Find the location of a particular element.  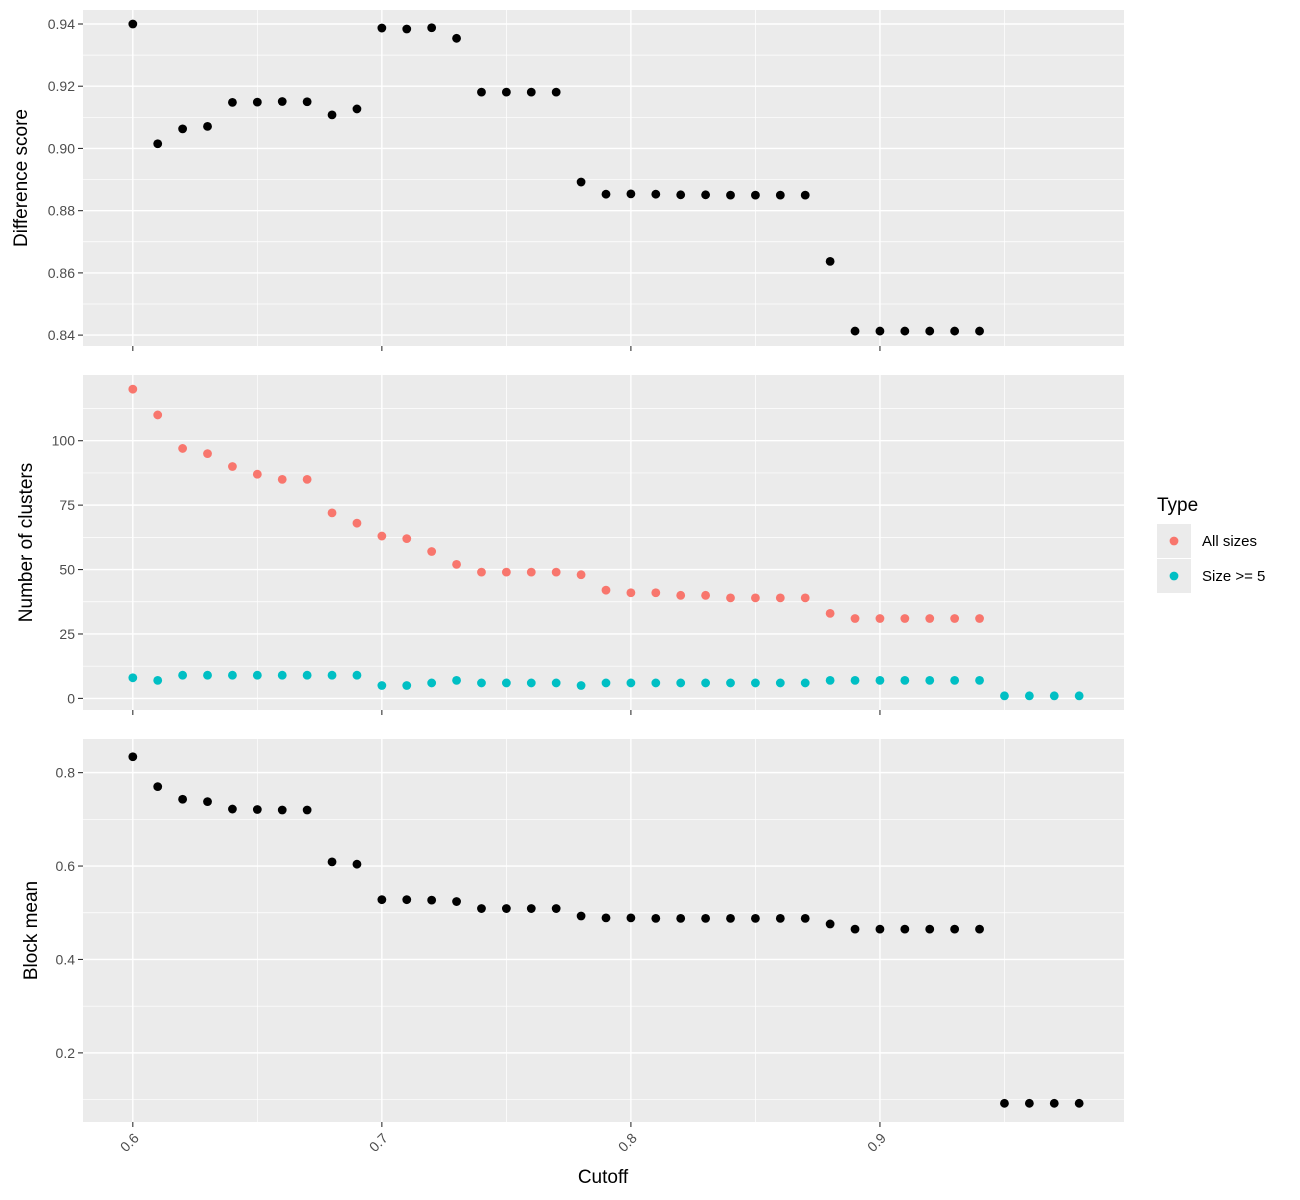

x-tick-label: 0.8 is located at coordinates (627, 1142).